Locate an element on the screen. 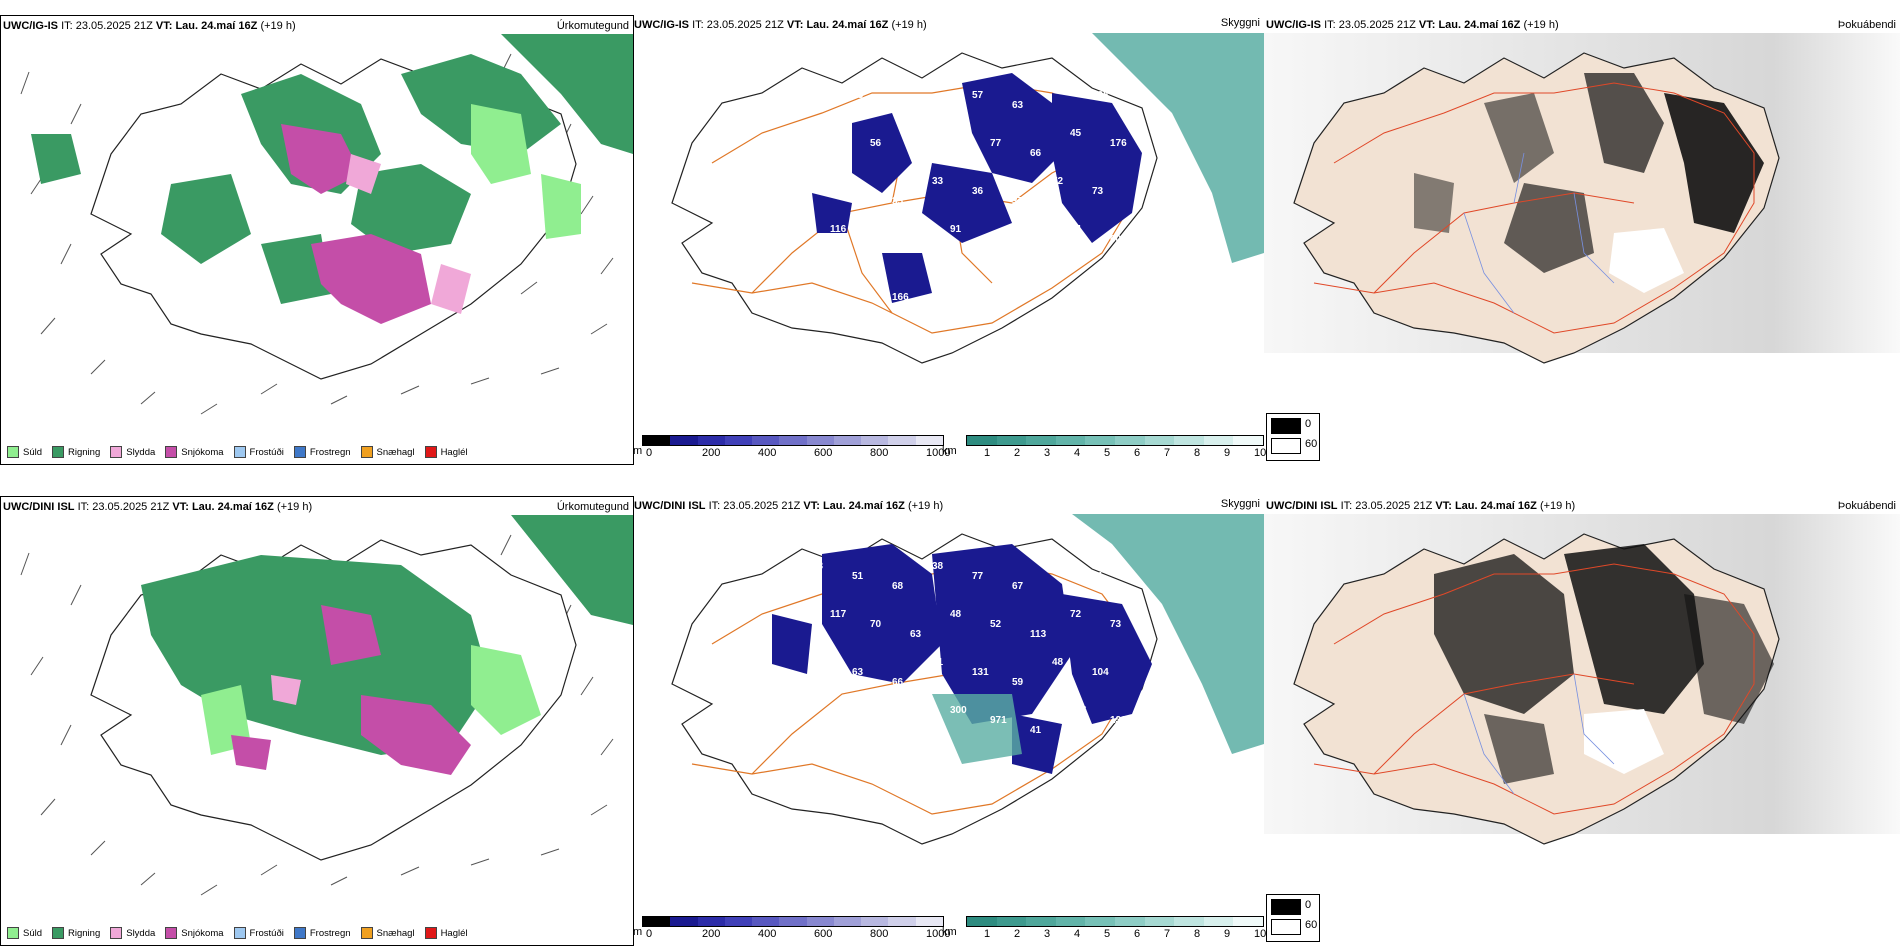 This screenshot has width=1900, height=950. legend-label: Snæhagl is located at coordinates (395, 933).